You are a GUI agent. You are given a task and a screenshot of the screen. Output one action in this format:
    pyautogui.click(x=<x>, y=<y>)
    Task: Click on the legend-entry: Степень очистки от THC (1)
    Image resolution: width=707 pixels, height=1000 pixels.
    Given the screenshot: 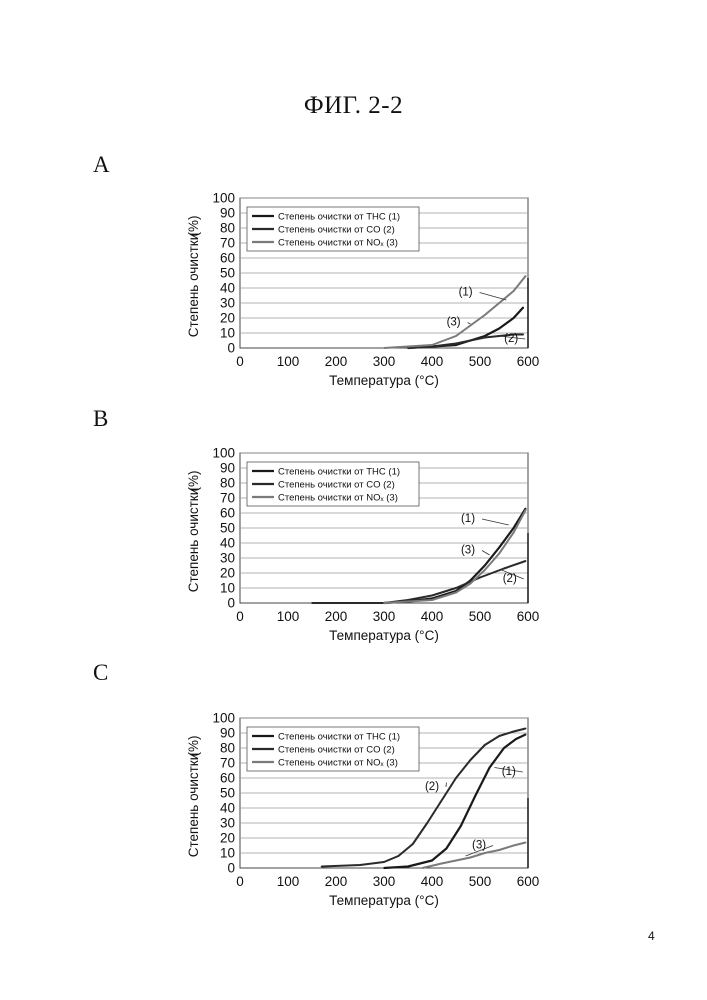 What is the action you would take?
    pyautogui.click(x=339, y=217)
    